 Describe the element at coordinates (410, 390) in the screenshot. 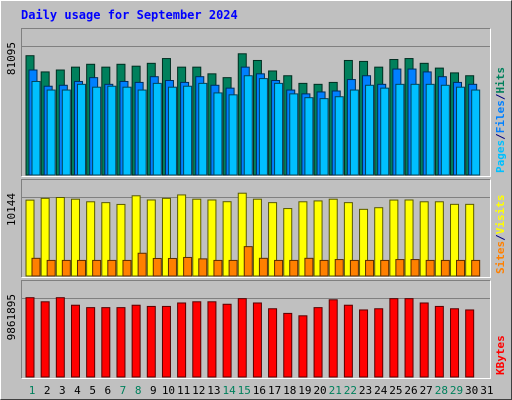

I see `day-label-26: 26` at that location.